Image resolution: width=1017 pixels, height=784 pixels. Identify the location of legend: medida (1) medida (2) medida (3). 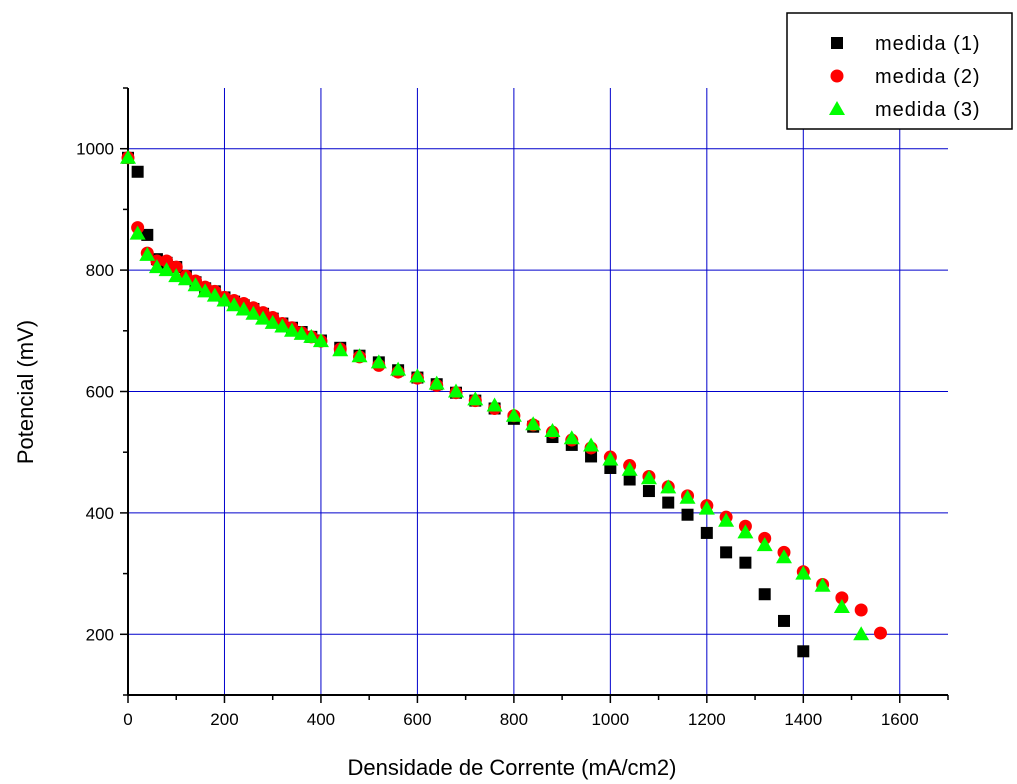
(899, 71).